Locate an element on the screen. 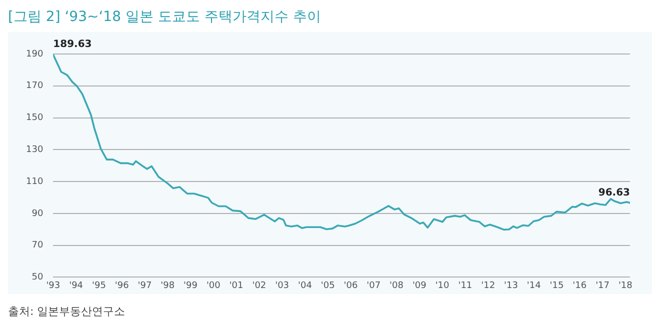 Image resolution: width=660 pixels, height=336 pixels. x-tick-label: '05 is located at coordinates (327, 285).